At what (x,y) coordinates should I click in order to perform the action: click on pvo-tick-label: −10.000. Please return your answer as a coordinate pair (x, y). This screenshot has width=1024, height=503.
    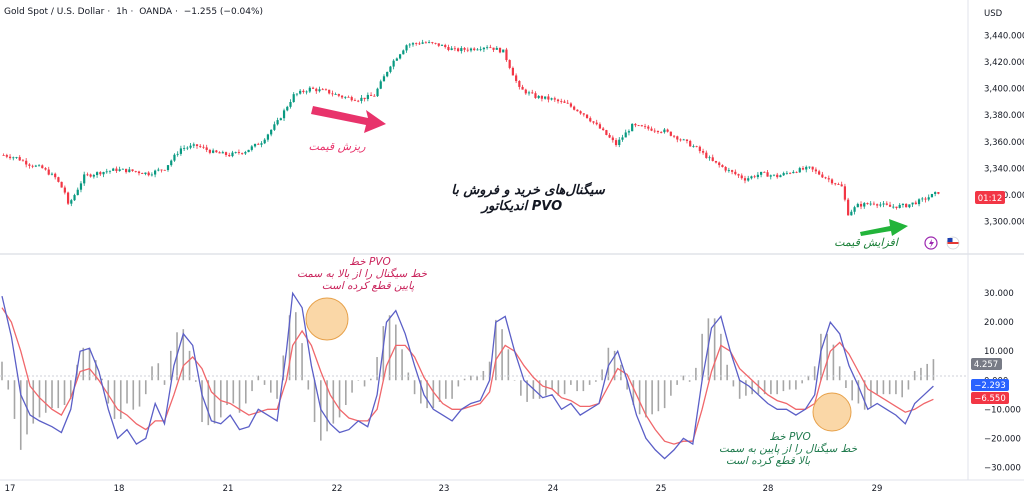
    Looking at the image, I should click on (1002, 410).